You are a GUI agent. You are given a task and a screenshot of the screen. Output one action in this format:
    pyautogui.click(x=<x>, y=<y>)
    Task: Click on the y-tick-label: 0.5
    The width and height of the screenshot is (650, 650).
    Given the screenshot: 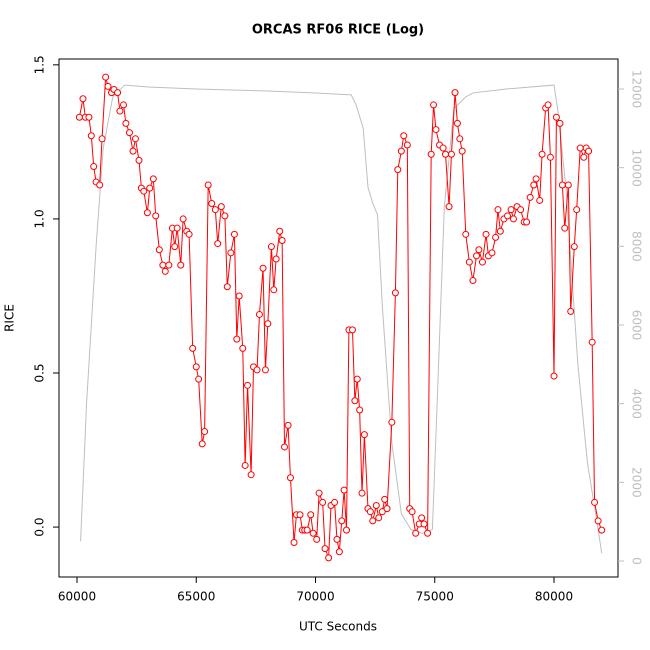 What is the action you would take?
    pyautogui.click(x=40, y=372)
    